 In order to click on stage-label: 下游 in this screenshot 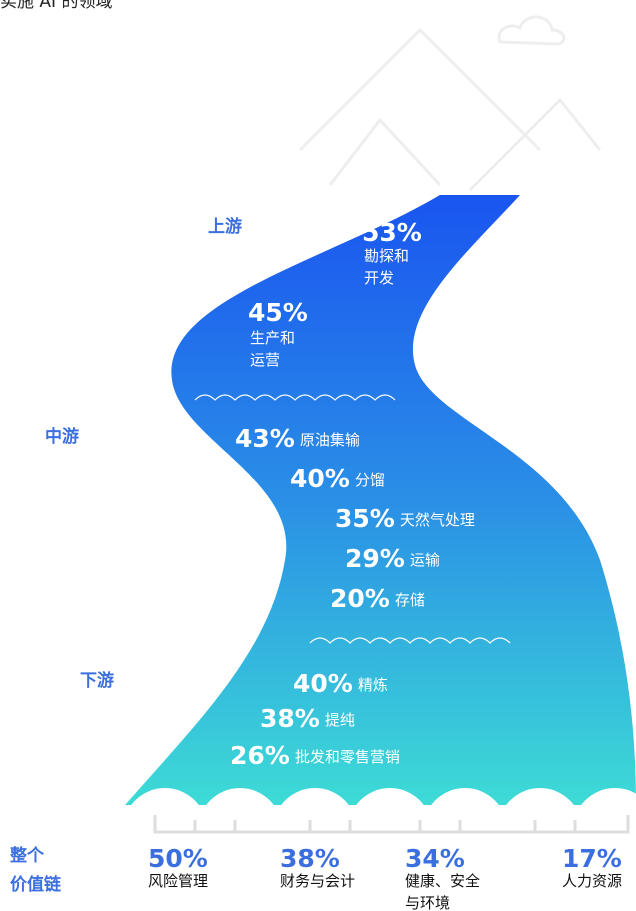, I will do `click(97, 681)`.